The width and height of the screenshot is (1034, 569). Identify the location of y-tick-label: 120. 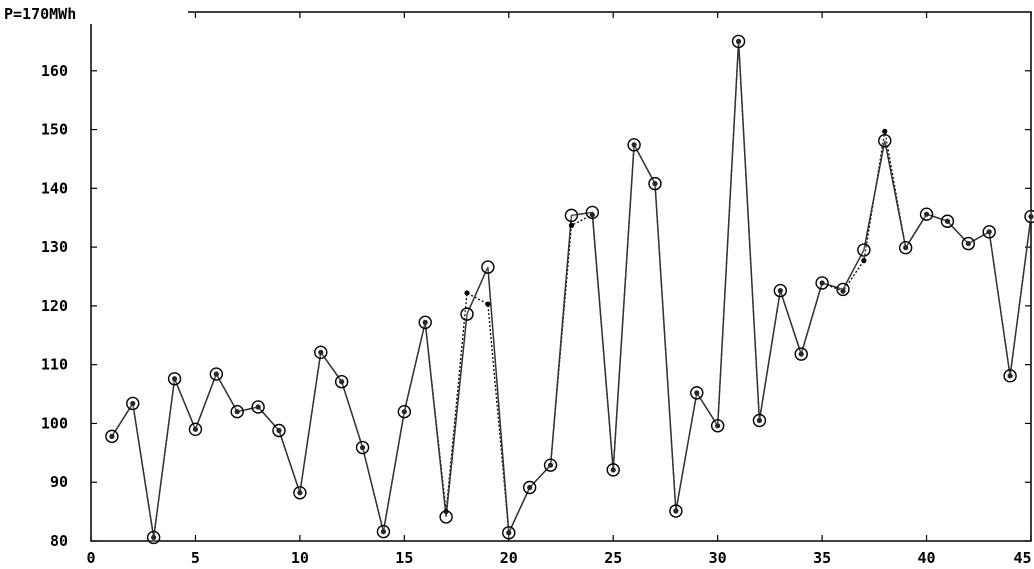
(54, 306).